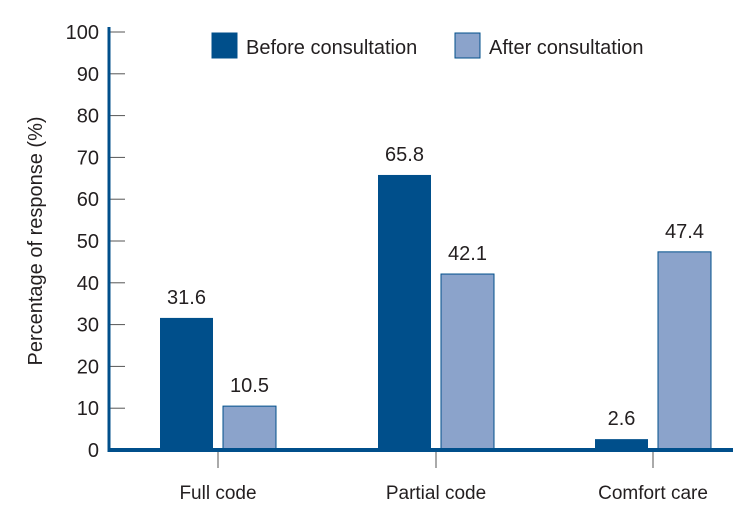 This screenshot has width=749, height=512. What do you see at coordinates (88, 367) in the screenshot?
I see `y-tick-label: 20` at bounding box center [88, 367].